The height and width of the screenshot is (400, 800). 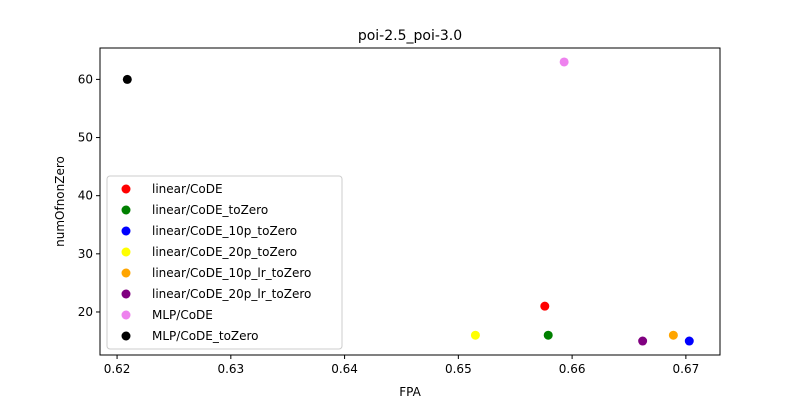 I want to click on x-tick-label: 0.62, so click(x=117, y=369).